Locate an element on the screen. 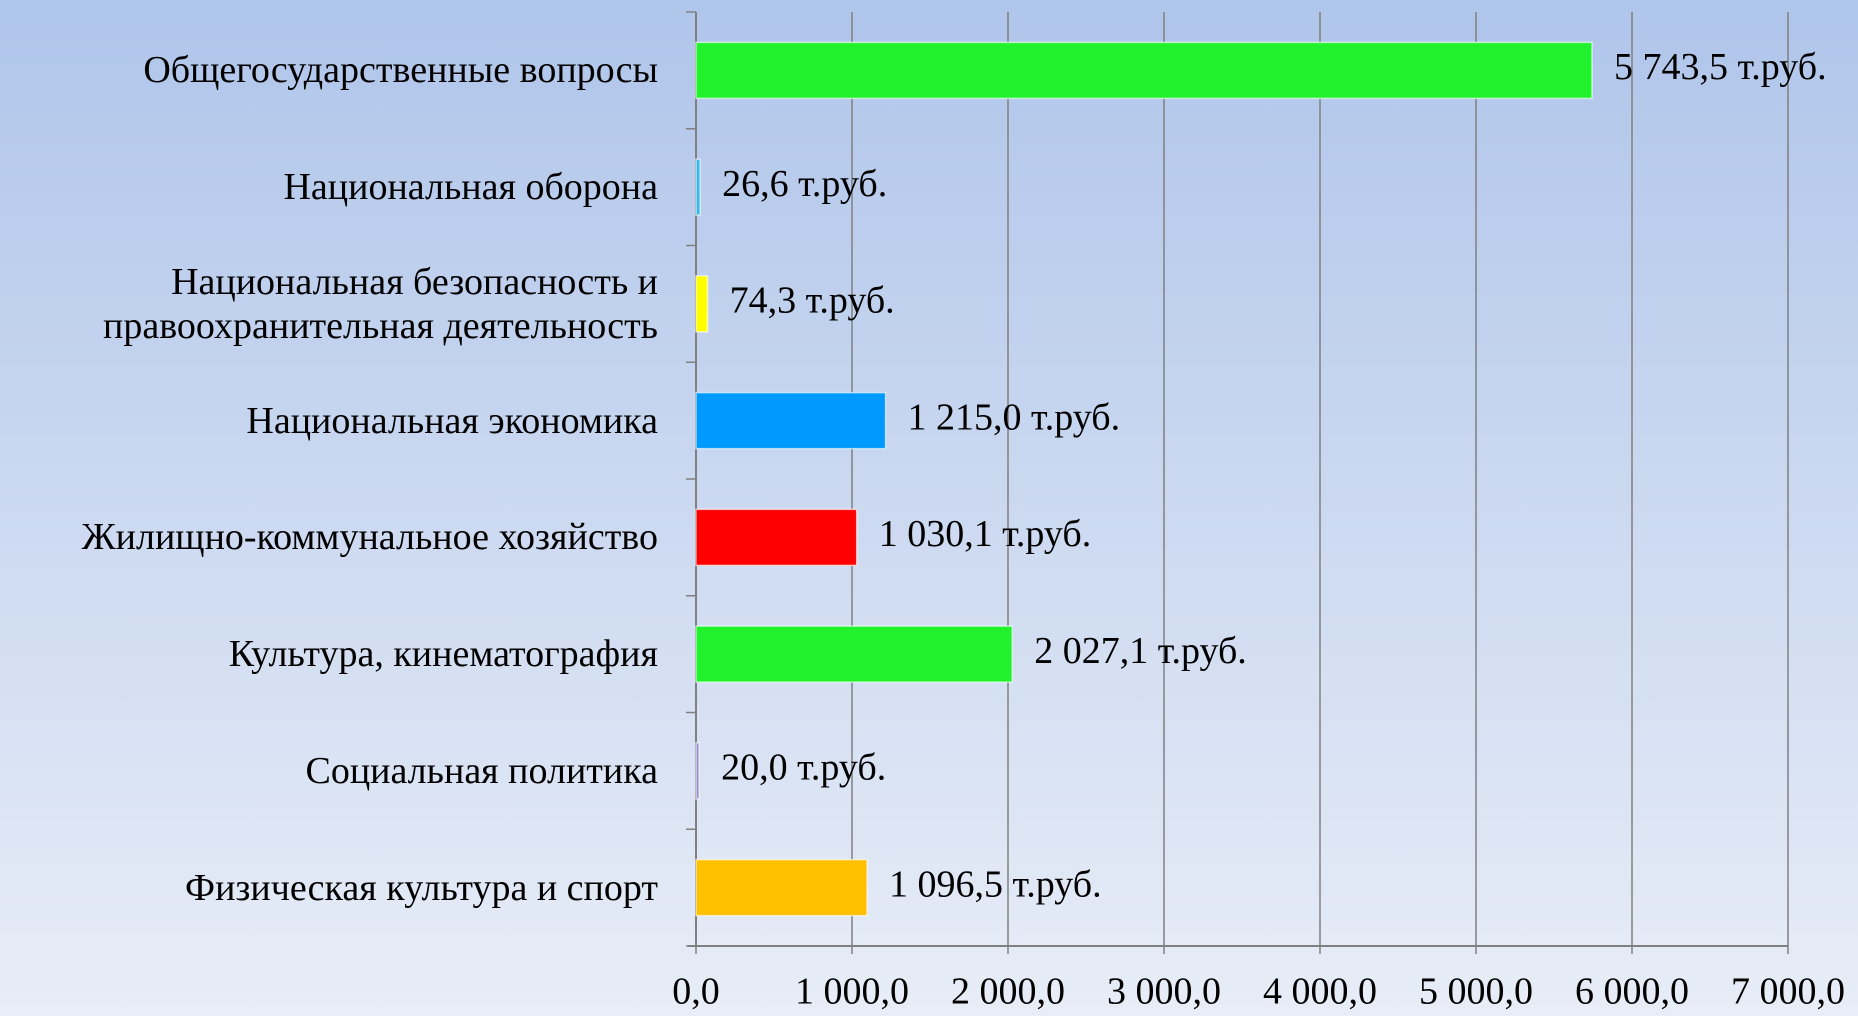  x-tick-label: 4 000,0 is located at coordinates (1320, 992).